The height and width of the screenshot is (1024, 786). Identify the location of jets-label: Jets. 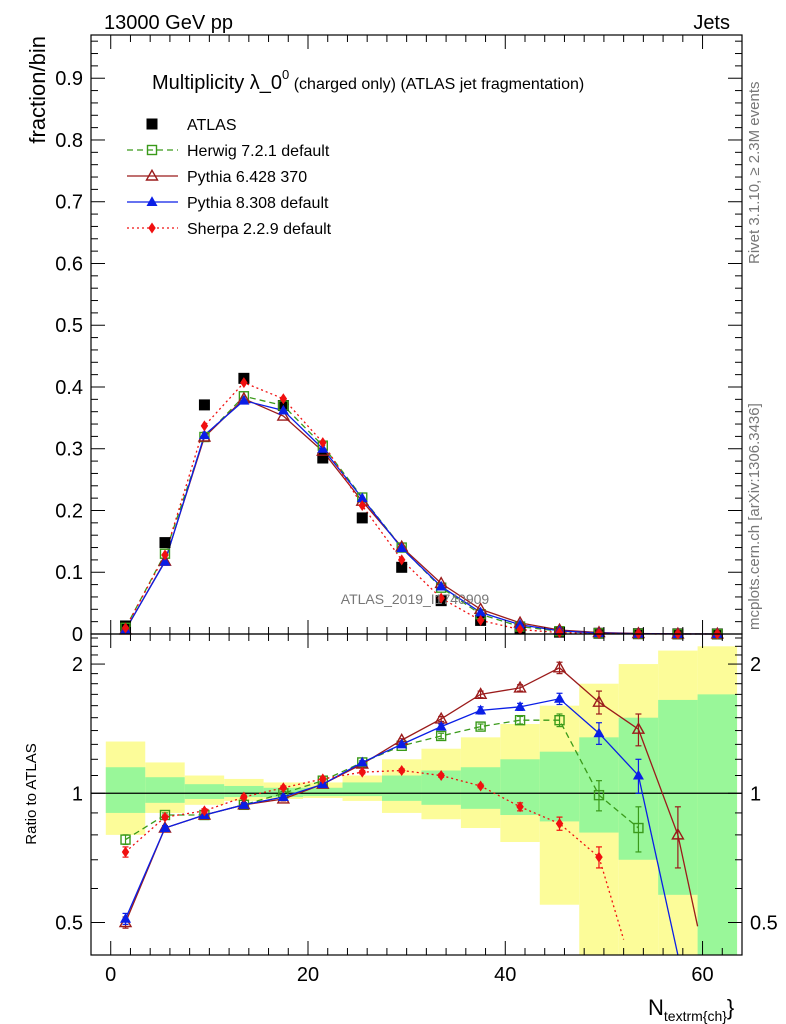
(711, 23).